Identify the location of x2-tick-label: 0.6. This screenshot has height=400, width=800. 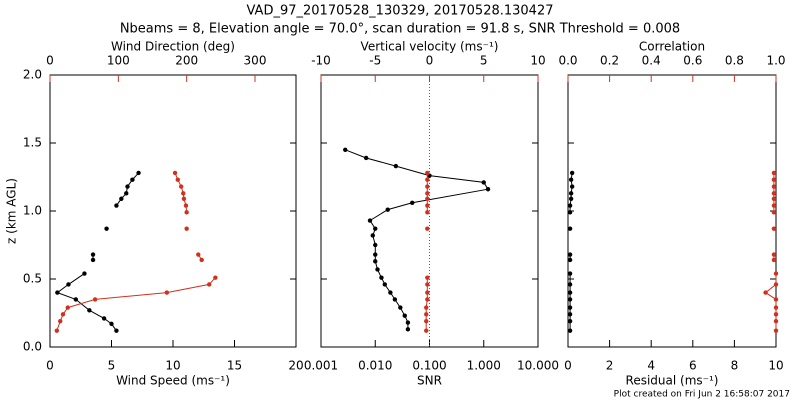
(692, 61).